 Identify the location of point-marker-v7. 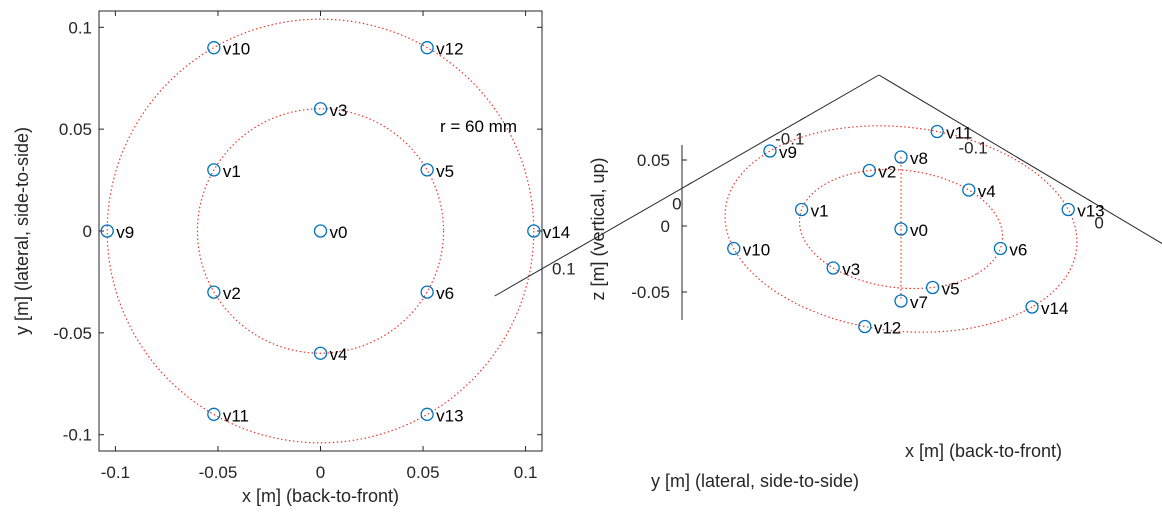
(901, 301).